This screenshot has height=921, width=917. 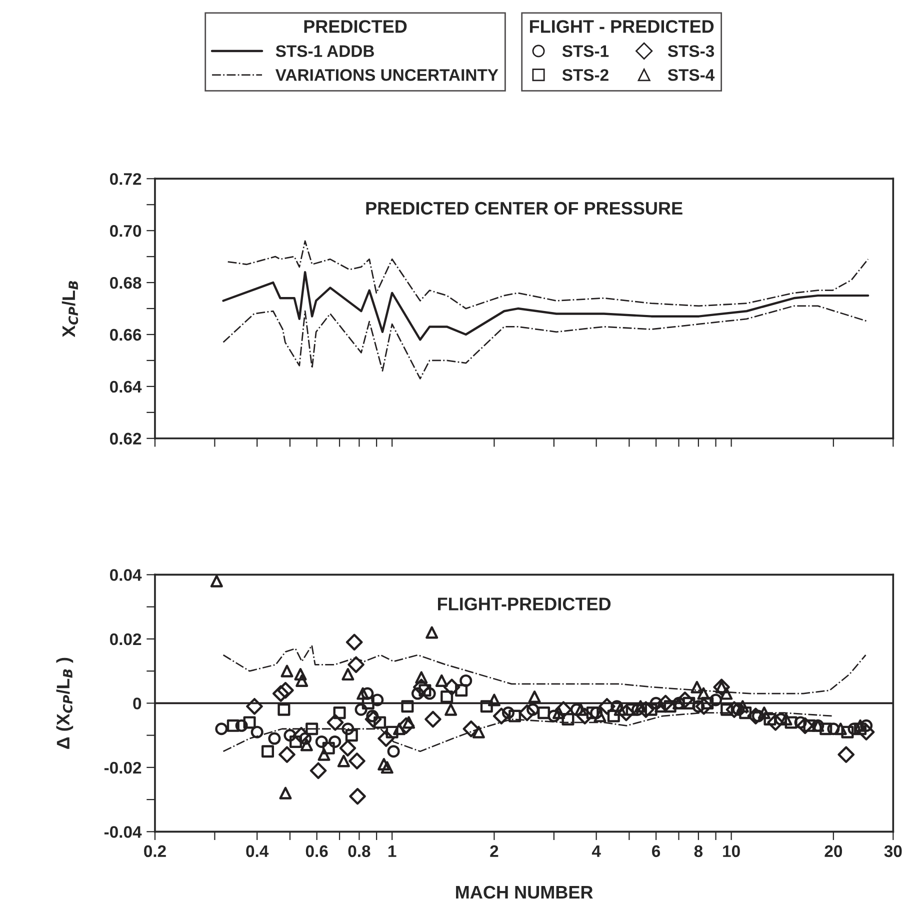 I want to click on y-axis-title: Δ (X$_{CP}$/L$_{B}$ ), so click(x=65, y=703).